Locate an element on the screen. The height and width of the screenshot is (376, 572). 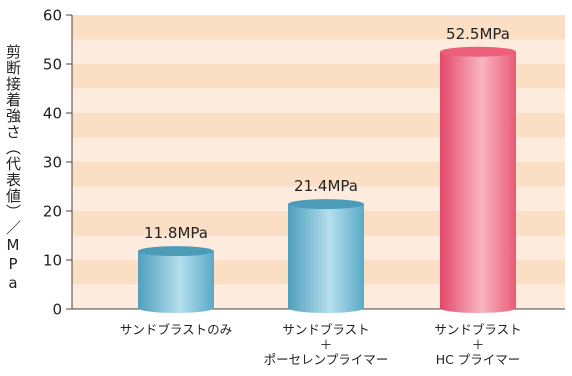
data-label: 52.5MPa is located at coordinates (478, 34).